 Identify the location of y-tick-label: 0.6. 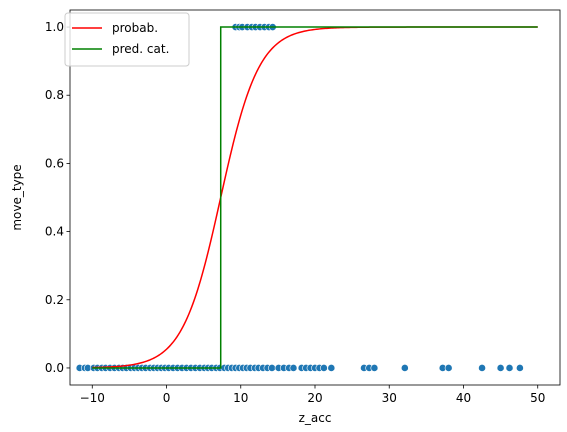
(54, 163).